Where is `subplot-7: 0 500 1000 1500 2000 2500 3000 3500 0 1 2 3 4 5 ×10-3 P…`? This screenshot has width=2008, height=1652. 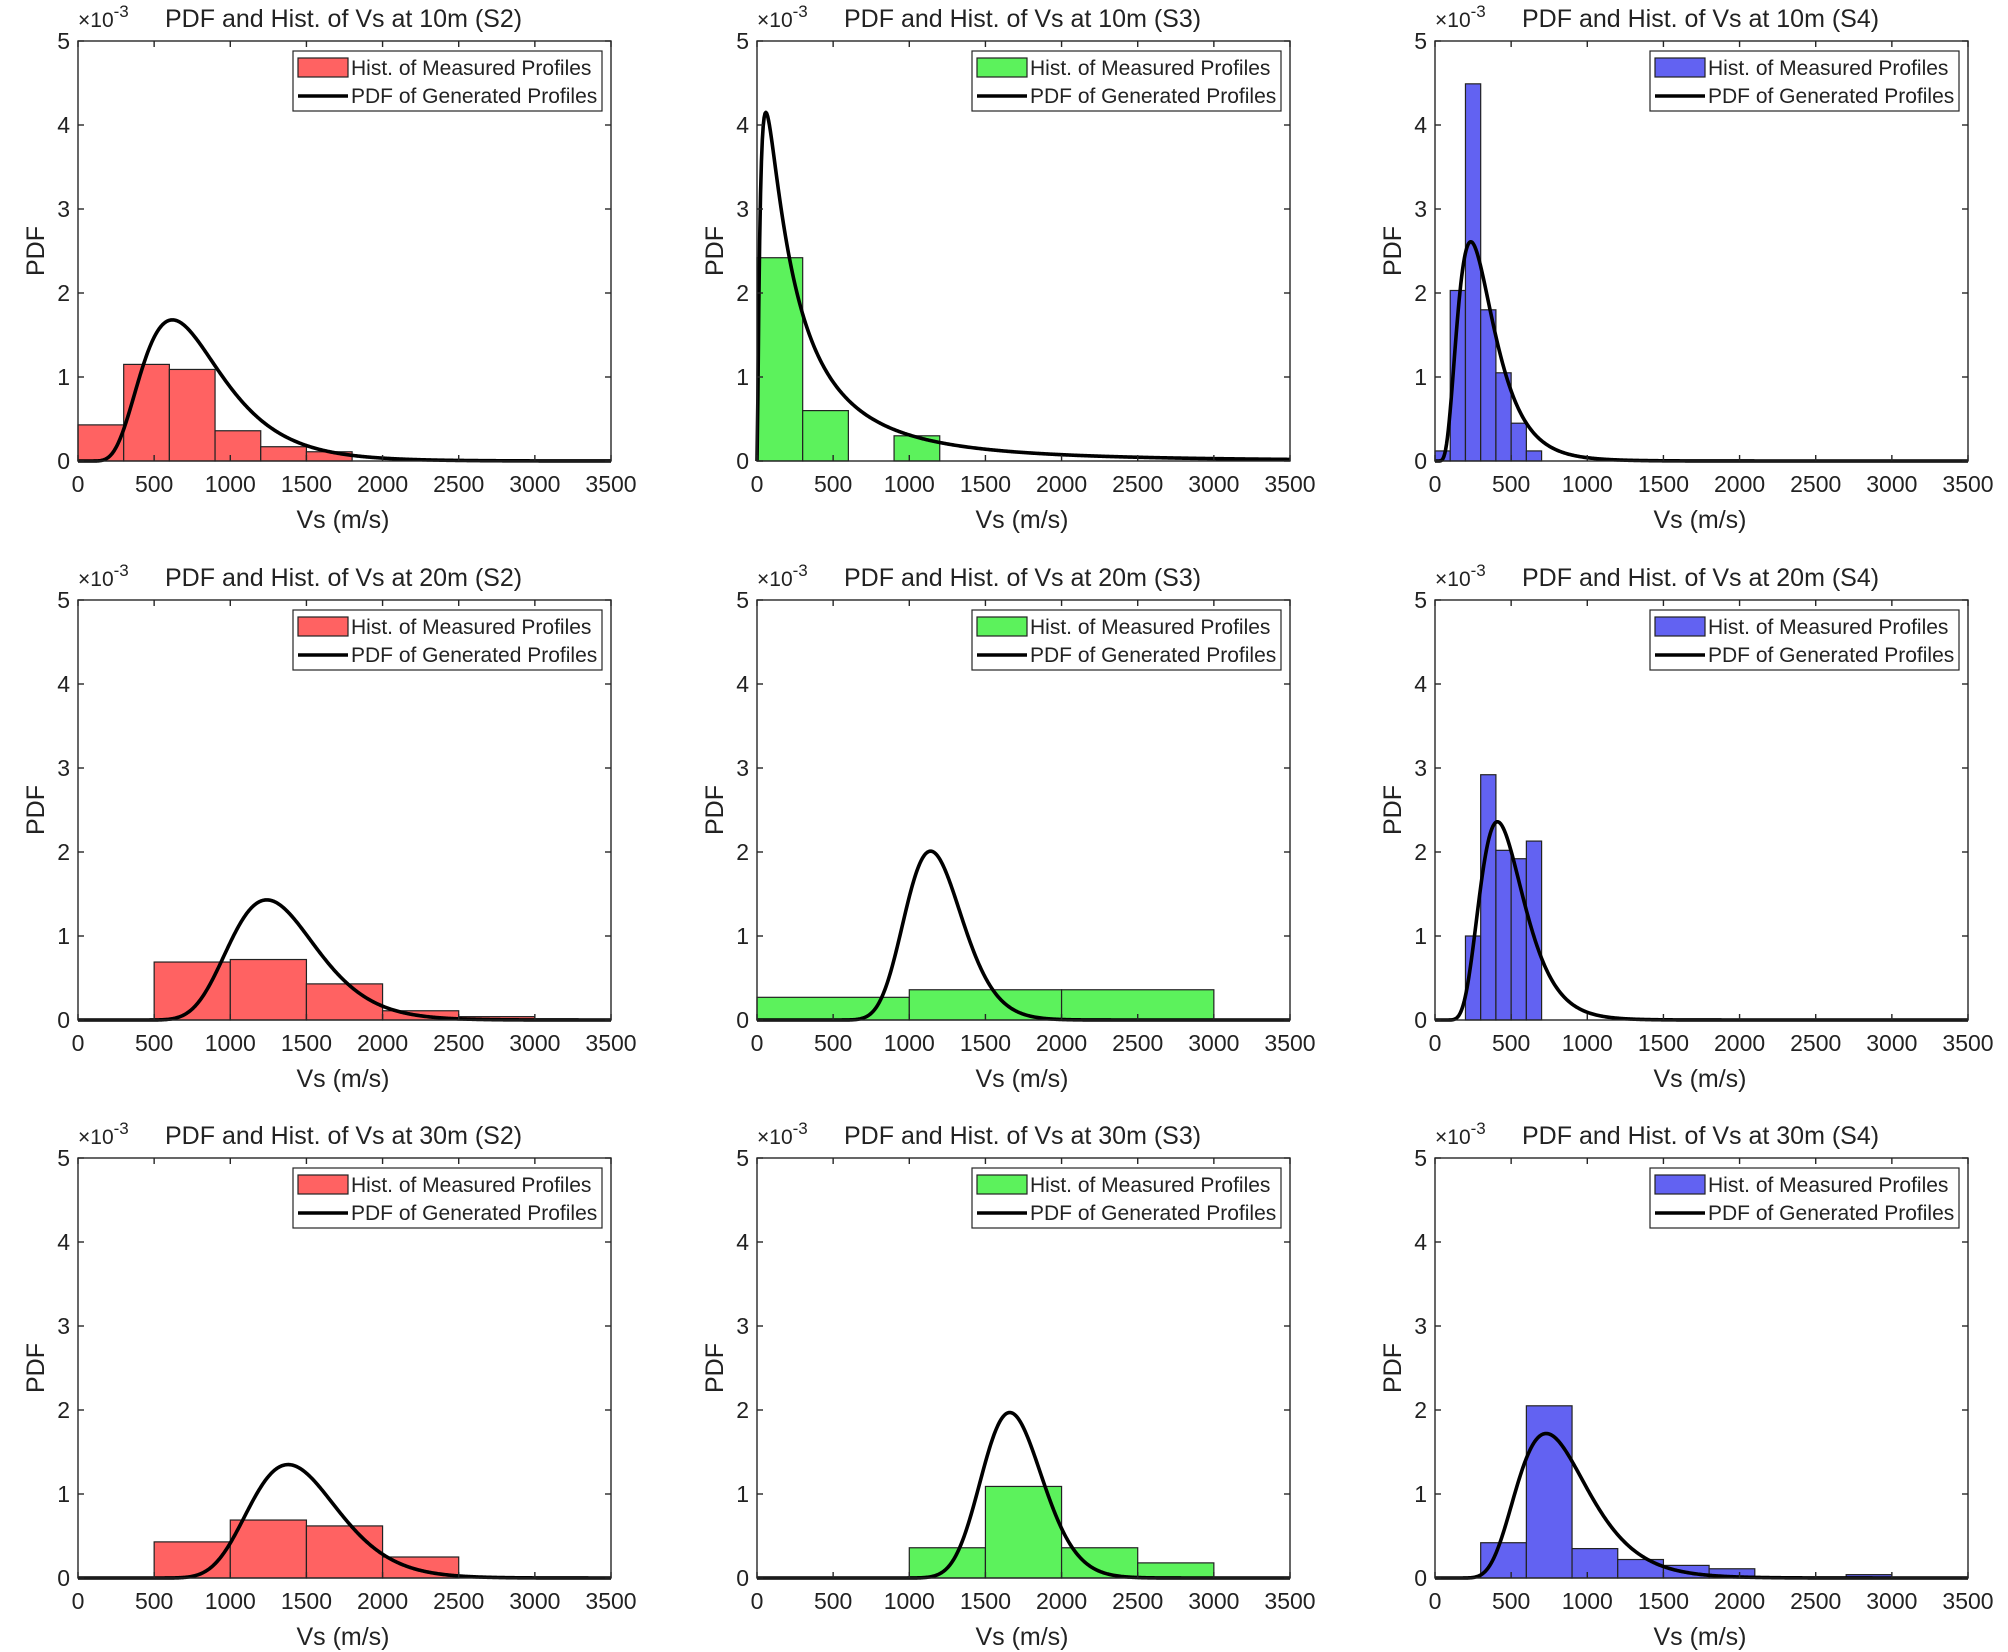
subplot-7: 0 500 1000 1500 2000 2500 3000 3500 0 1 2 3 4 5 ×10-3 P… is located at coordinates (329, 1385).